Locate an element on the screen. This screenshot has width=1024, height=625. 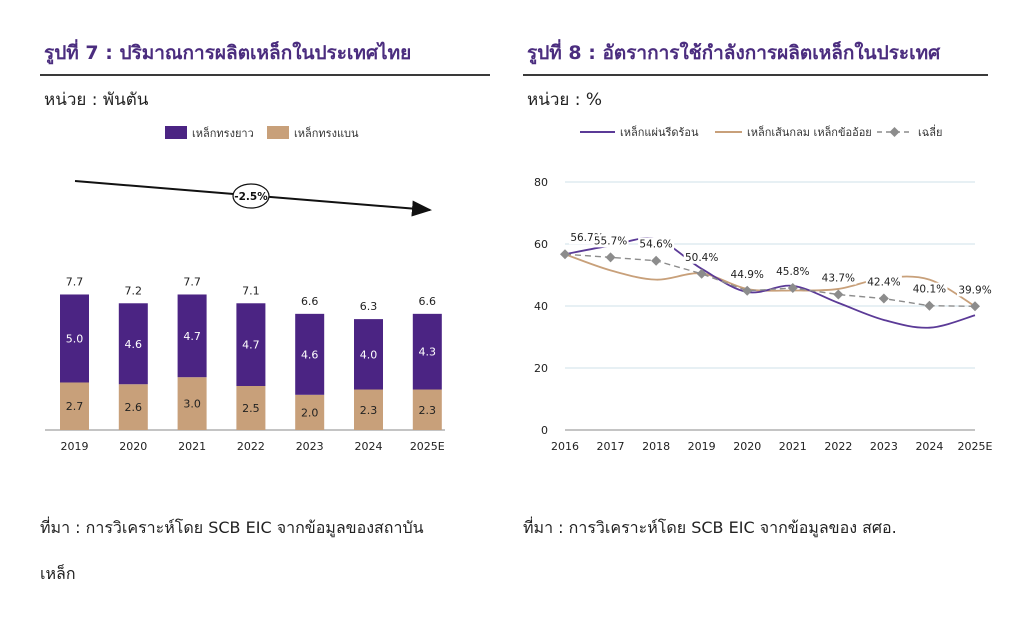
left-title-rule is located at coordinates (265, 75).